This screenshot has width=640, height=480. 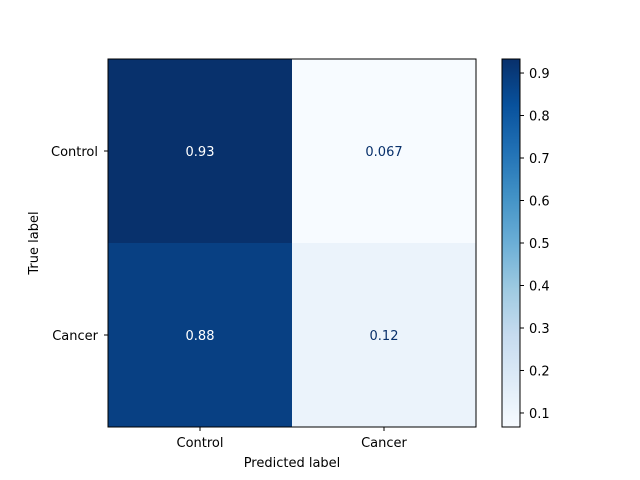 I want to click on x-tick-label: Control, so click(x=200, y=443).